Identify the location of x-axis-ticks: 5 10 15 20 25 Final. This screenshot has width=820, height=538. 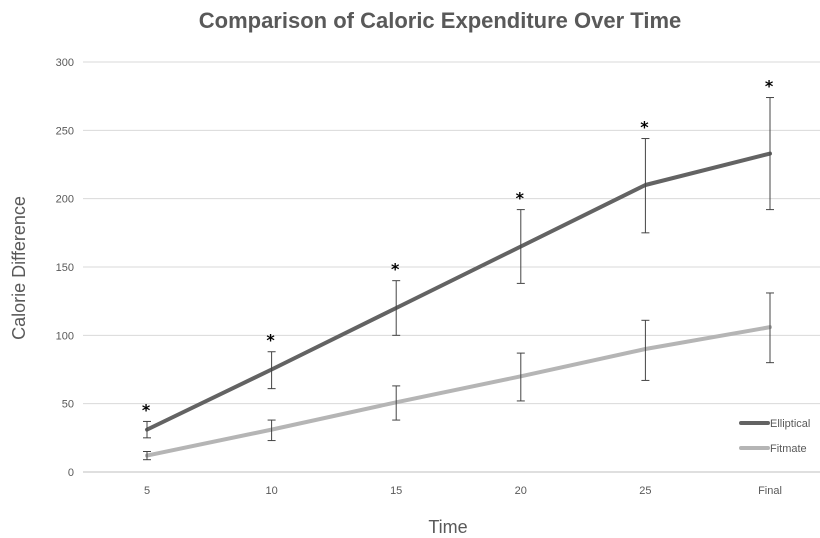
(463, 491).